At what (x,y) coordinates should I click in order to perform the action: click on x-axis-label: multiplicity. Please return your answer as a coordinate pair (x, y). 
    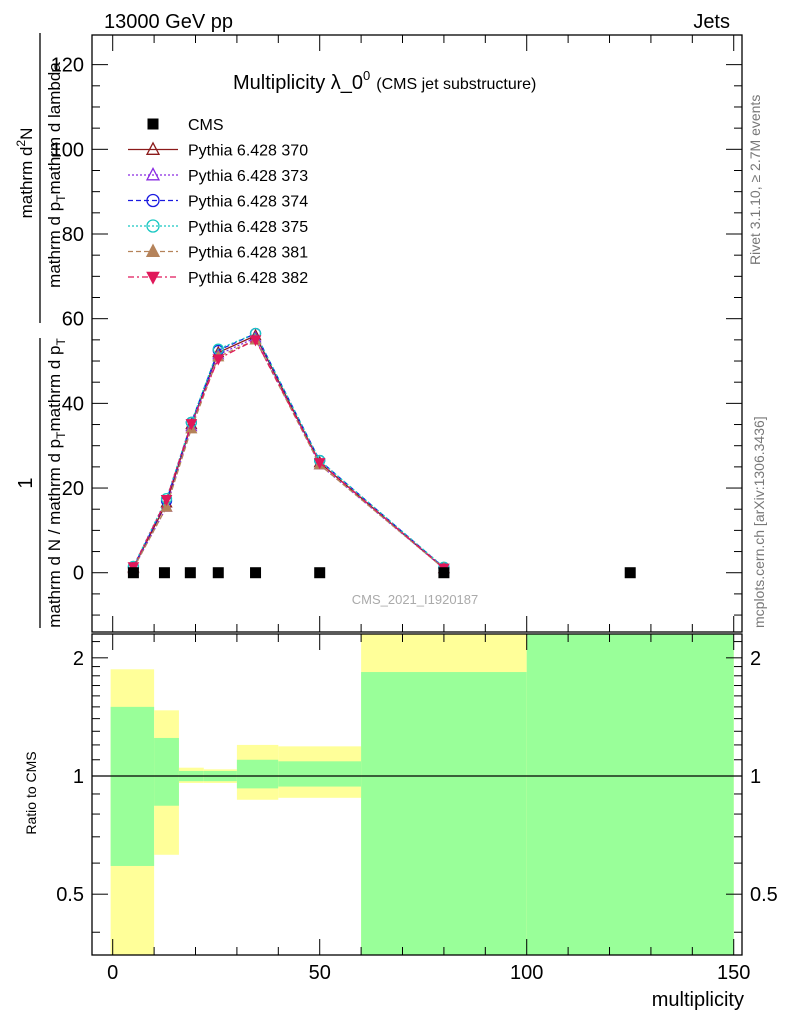
    Looking at the image, I should click on (698, 1000).